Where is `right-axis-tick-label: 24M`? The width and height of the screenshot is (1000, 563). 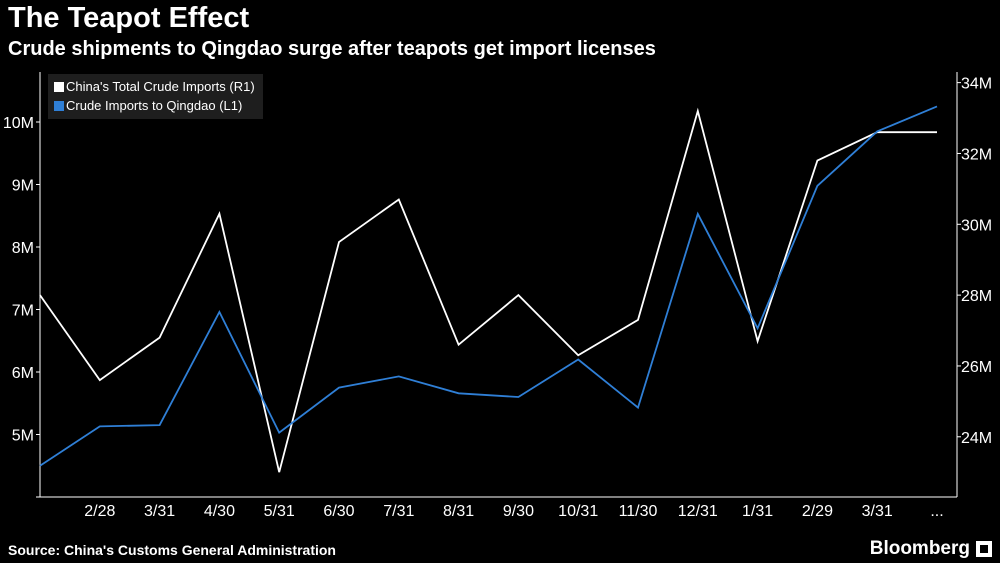 right-axis-tick-label: 24M is located at coordinates (976, 438).